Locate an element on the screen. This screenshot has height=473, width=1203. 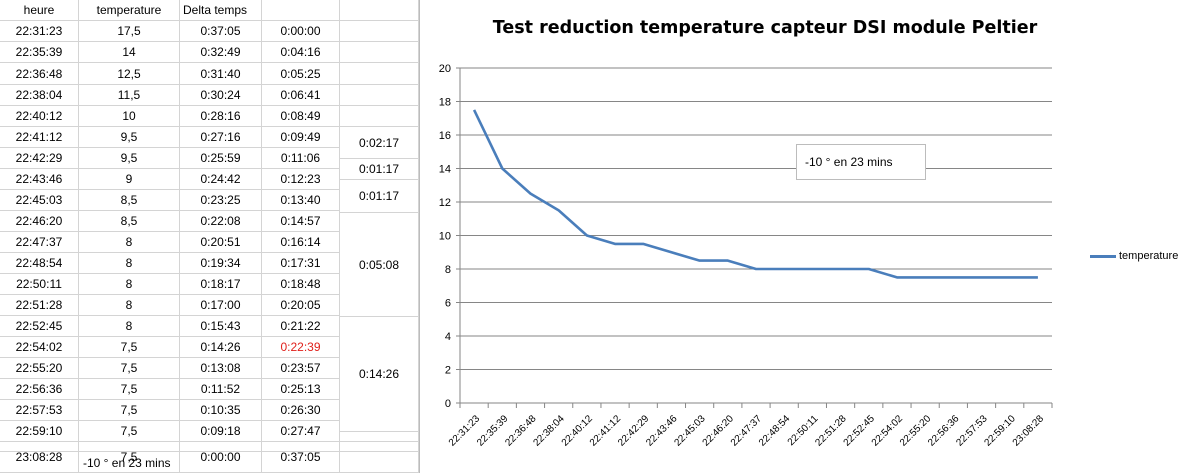
table-cell: 0:14:57 is located at coordinates (301, 221).